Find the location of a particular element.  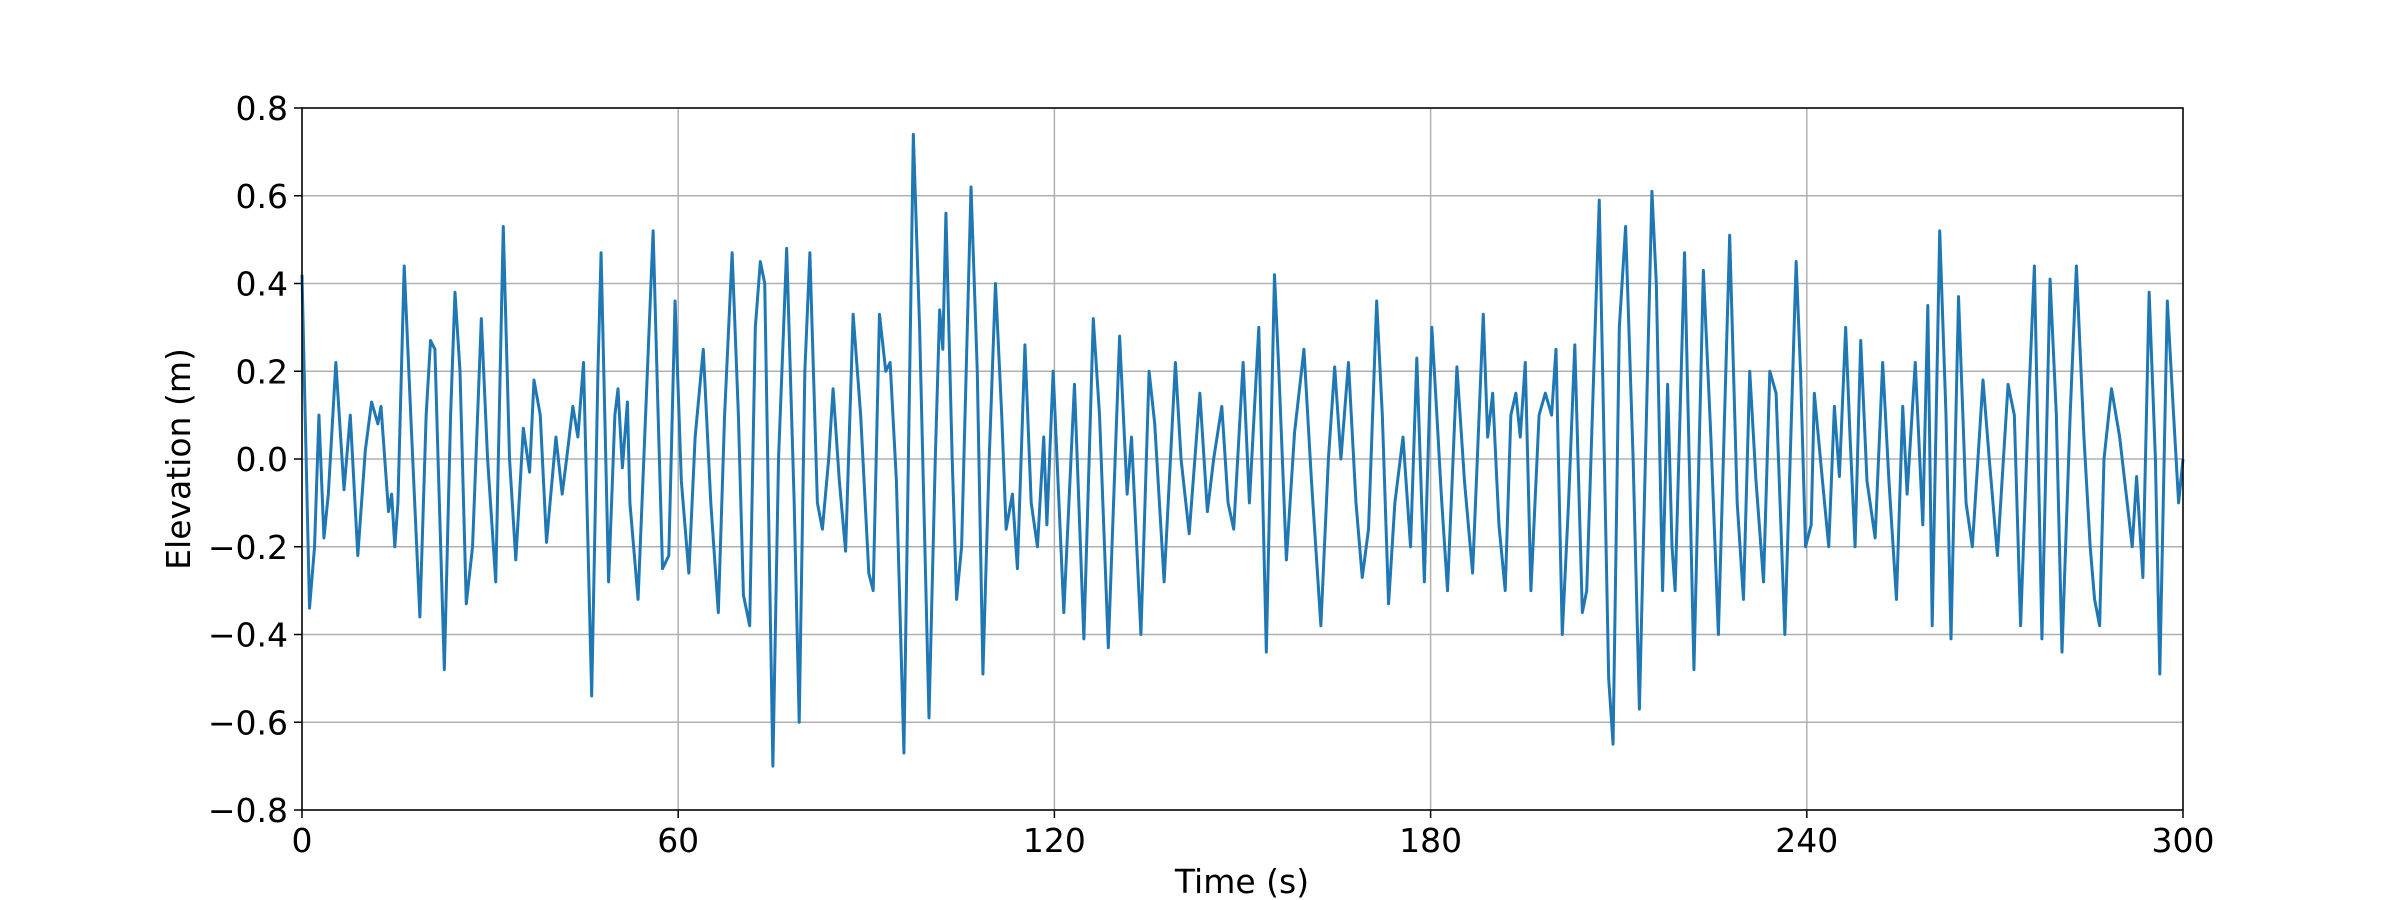

y-tick-label: 0.6 is located at coordinates (262, 196).